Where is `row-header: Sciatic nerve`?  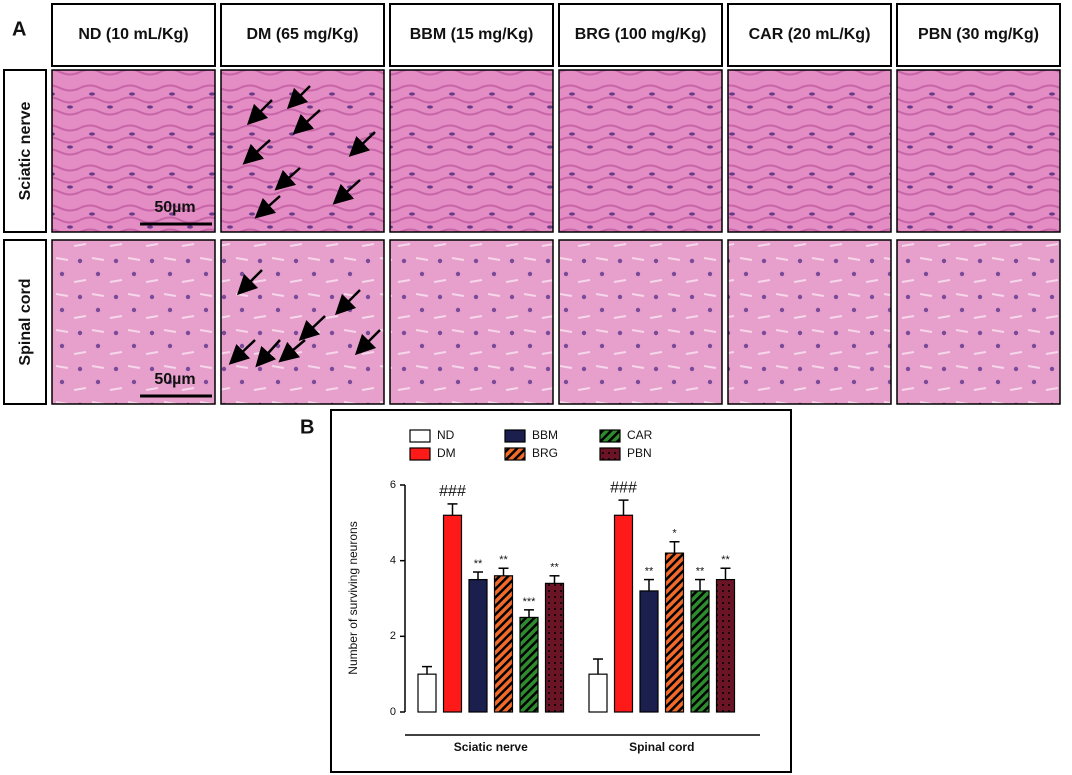
row-header: Sciatic nerve is located at coordinates (25, 151).